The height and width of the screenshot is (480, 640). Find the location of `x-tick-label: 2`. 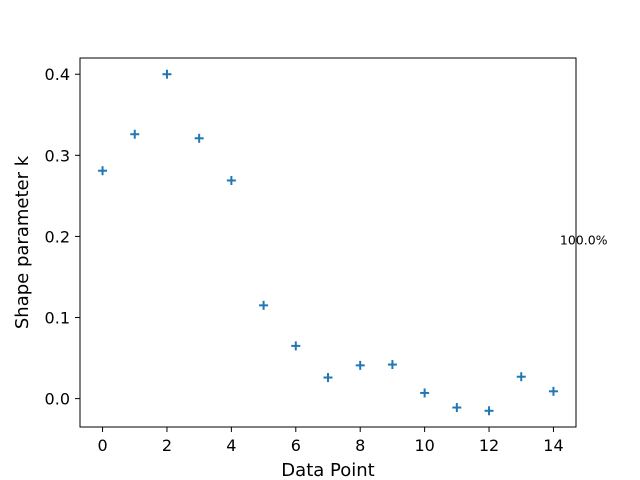

x-tick-label: 2 is located at coordinates (167, 445).